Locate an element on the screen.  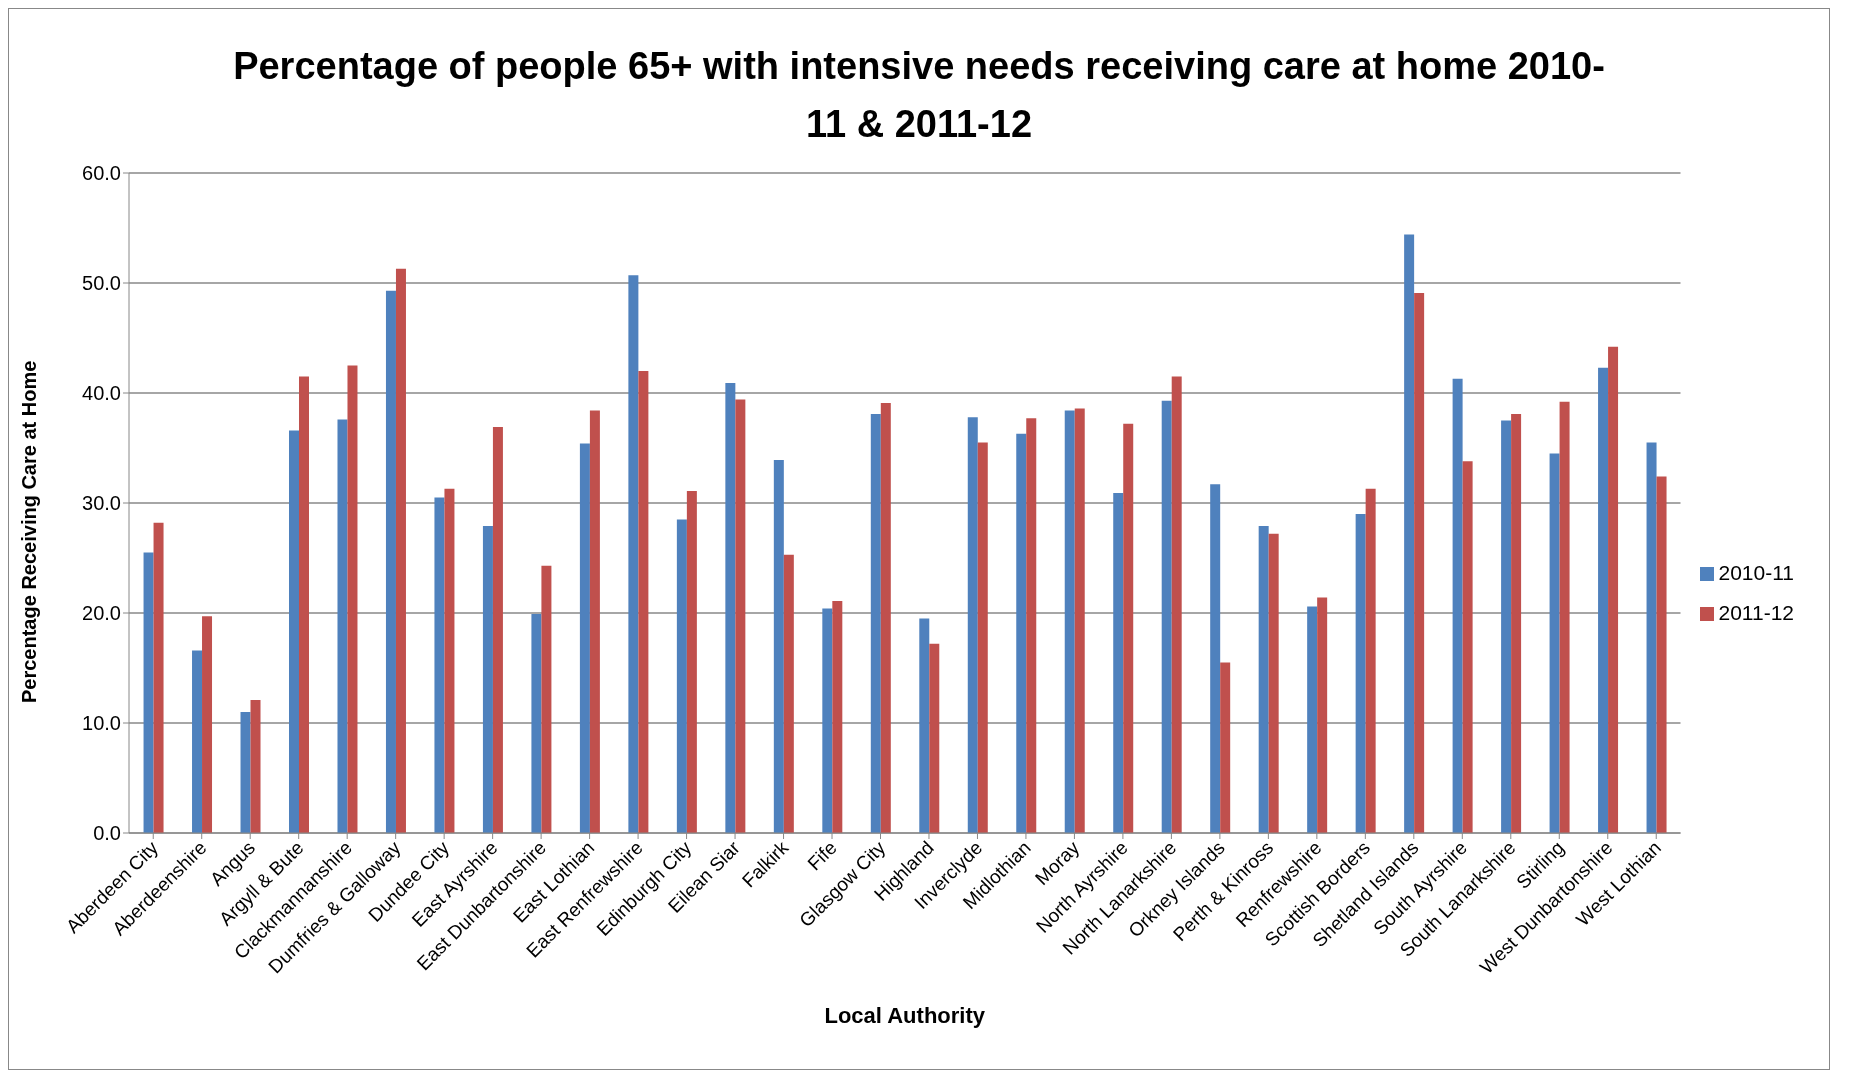
y-tick-label: 40.0 is located at coordinates (101, 393).